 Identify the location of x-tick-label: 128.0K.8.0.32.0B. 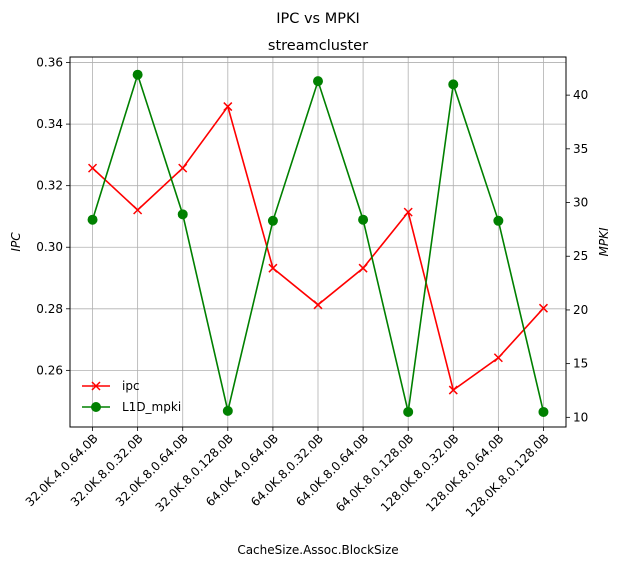
(419, 472).